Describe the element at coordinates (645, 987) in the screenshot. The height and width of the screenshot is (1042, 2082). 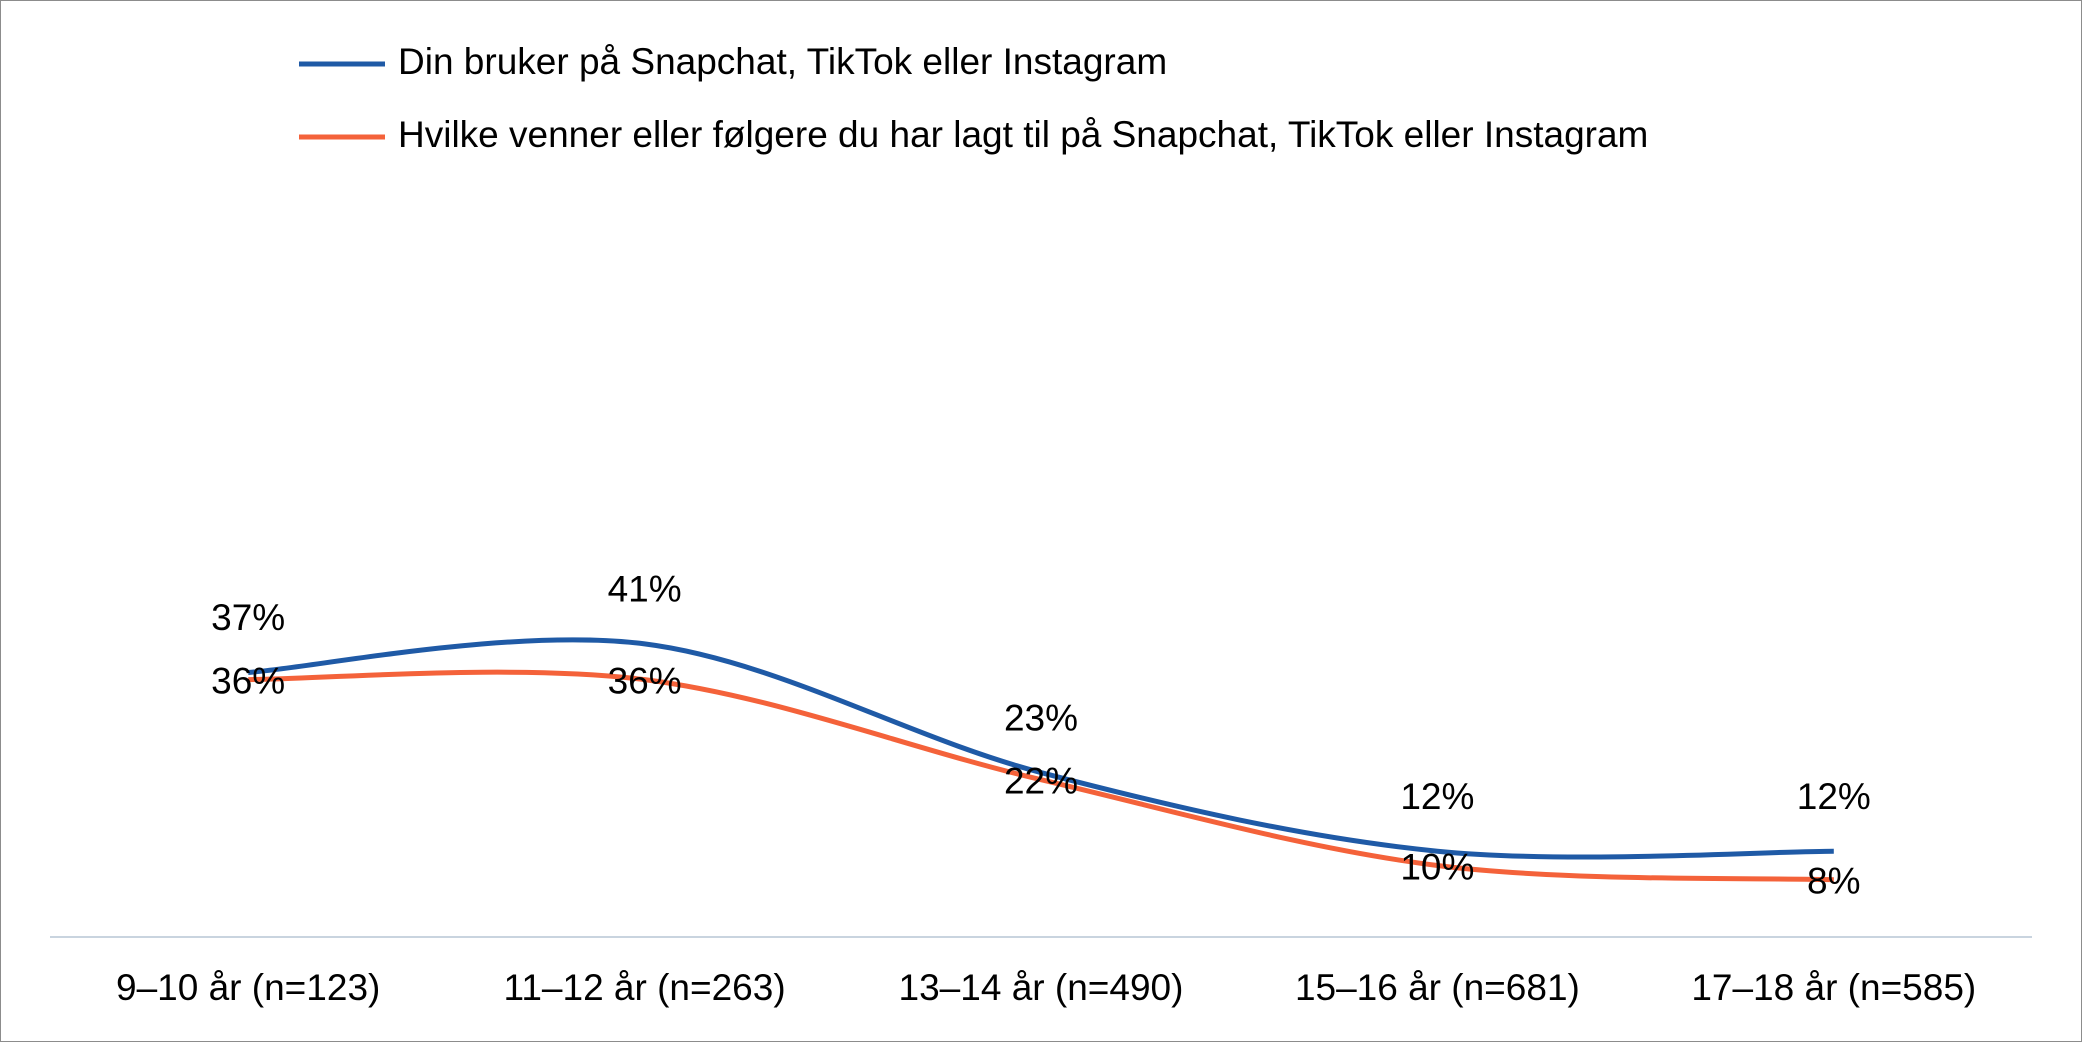
I see `x-tick-label: 11–12 år (n=263)` at that location.